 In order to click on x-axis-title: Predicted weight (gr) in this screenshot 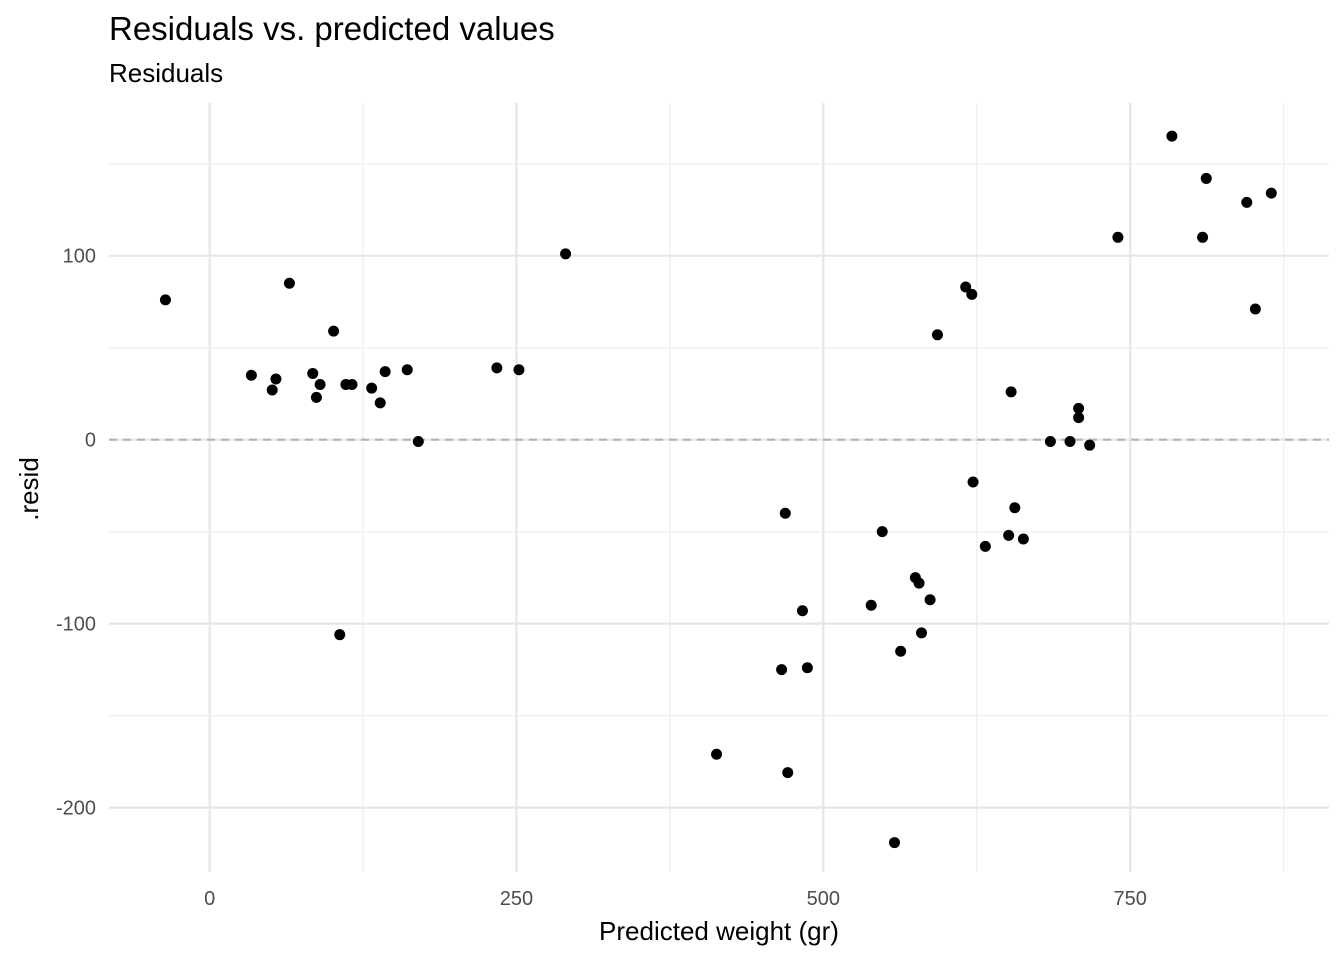, I will do `click(719, 931)`.